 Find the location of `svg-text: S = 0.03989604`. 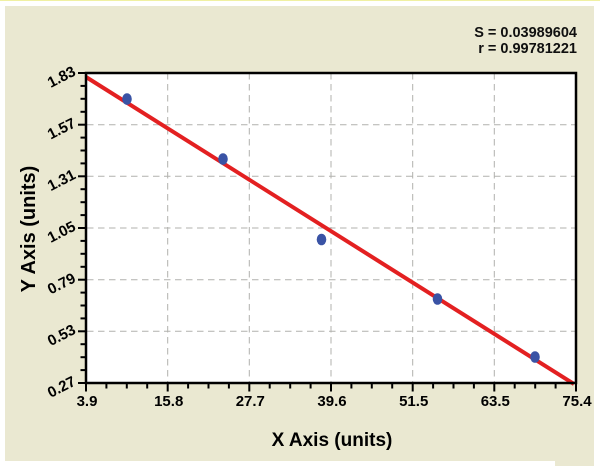

svg-text: S = 0.03989604 is located at coordinates (525, 33).